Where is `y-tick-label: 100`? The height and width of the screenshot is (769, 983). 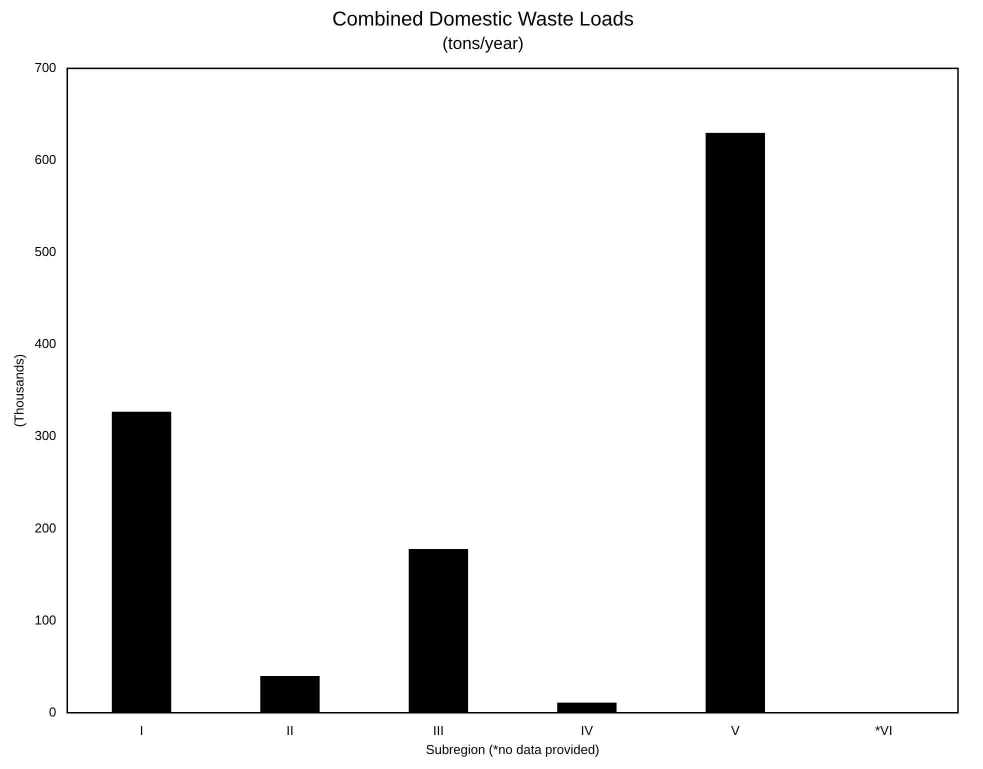
y-tick-label: 100 is located at coordinates (45, 620).